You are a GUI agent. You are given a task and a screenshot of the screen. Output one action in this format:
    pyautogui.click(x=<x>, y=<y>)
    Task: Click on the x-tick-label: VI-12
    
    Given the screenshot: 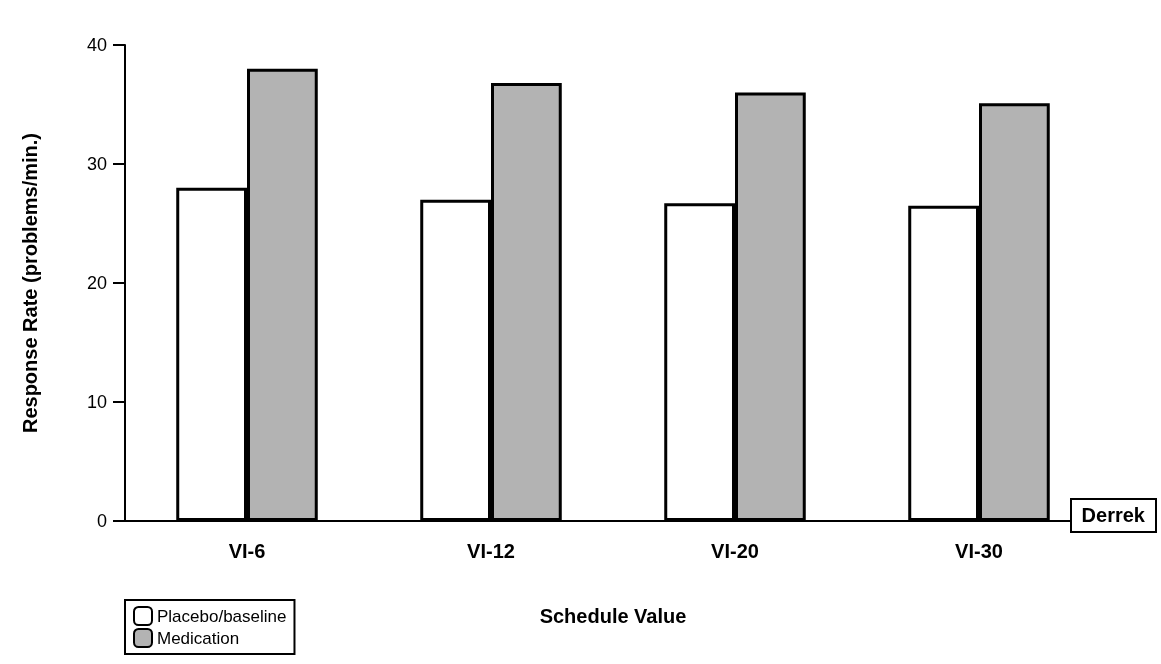 What is the action you would take?
    pyautogui.click(x=491, y=551)
    